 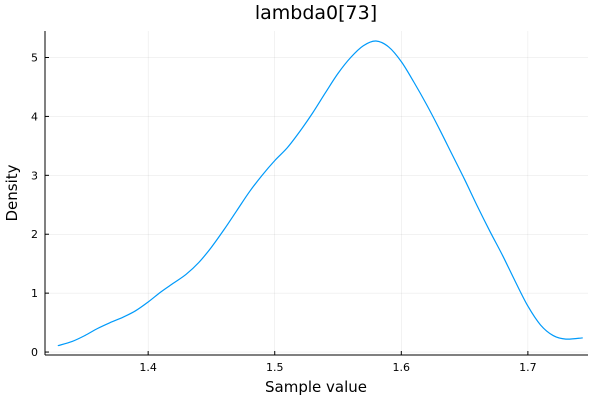 What do you see at coordinates (275, 367) in the screenshot?
I see `x-tick-label-1: 1.5` at bounding box center [275, 367].